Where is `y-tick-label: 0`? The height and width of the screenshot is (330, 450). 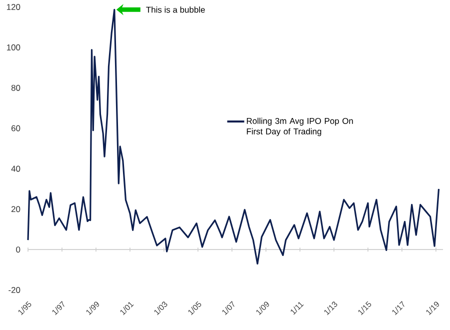
y-tick-label: 0 is located at coordinates (18, 249).